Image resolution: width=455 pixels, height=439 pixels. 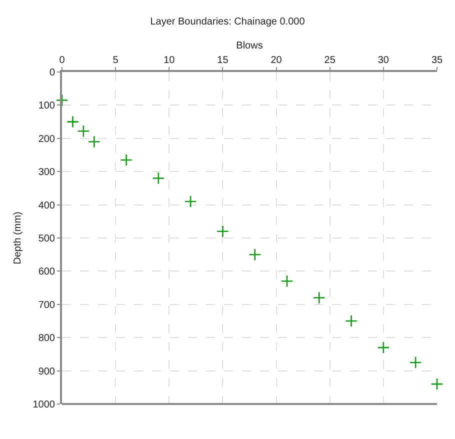 I want to click on y-tick-label: 300, so click(x=47, y=172).